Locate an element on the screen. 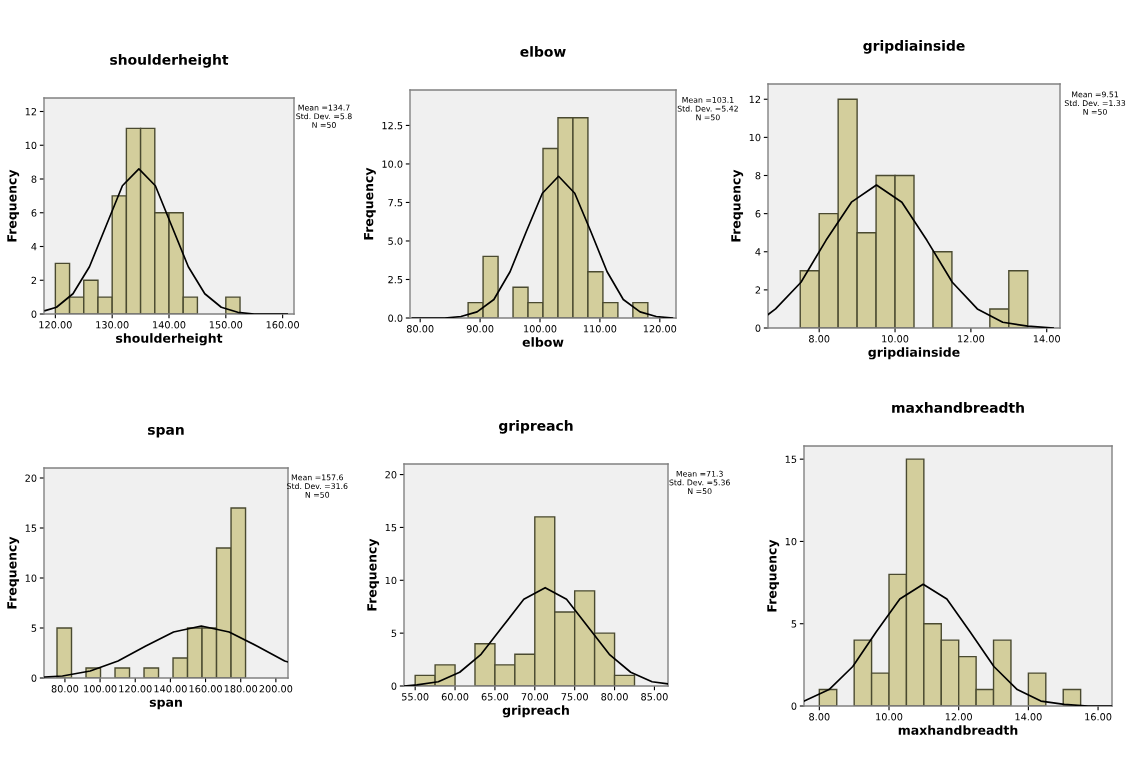  line-series is located at coordinates (911, 256).